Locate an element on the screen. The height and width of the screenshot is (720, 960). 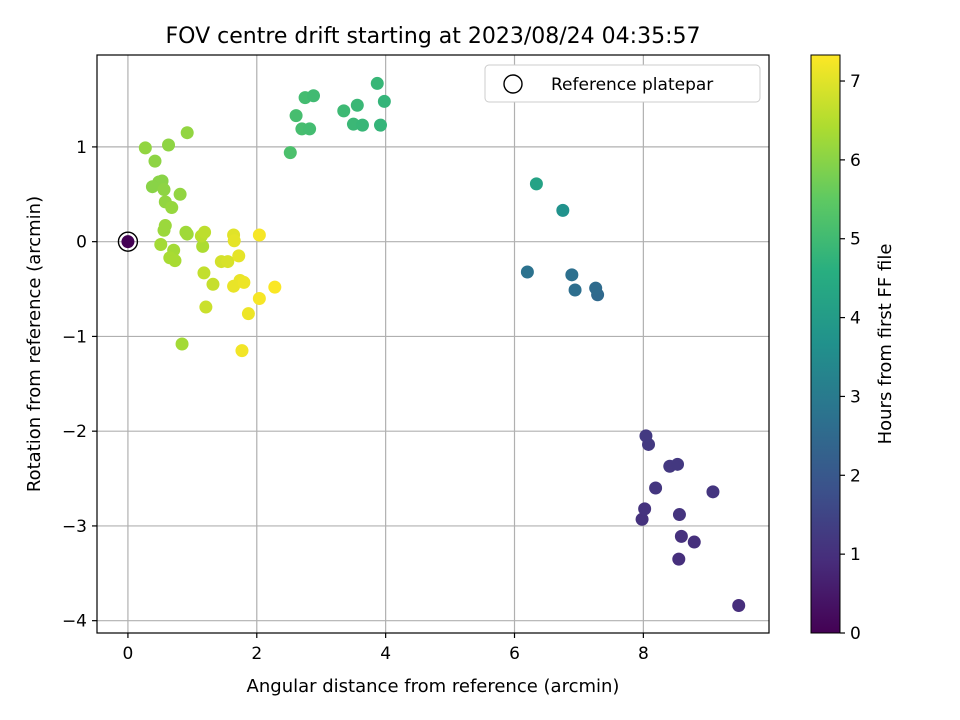
colorbar-tick-label: 3 is located at coordinates (855, 397).